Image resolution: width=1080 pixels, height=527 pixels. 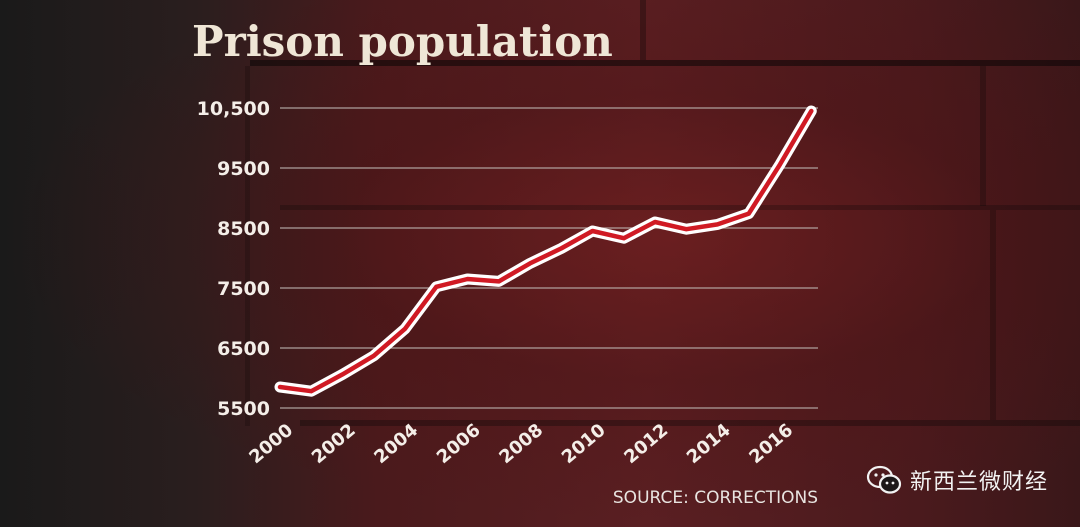 I want to click on watermark: 新西兰微财经, so click(x=957, y=480).